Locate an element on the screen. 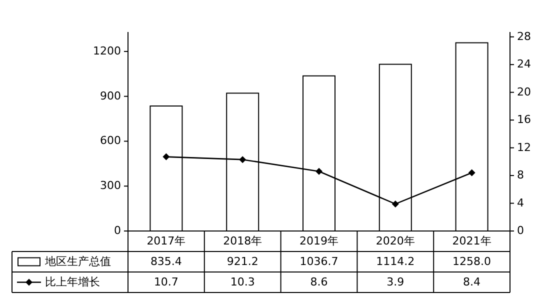  y2-tick-label: 28 is located at coordinates (524, 36).